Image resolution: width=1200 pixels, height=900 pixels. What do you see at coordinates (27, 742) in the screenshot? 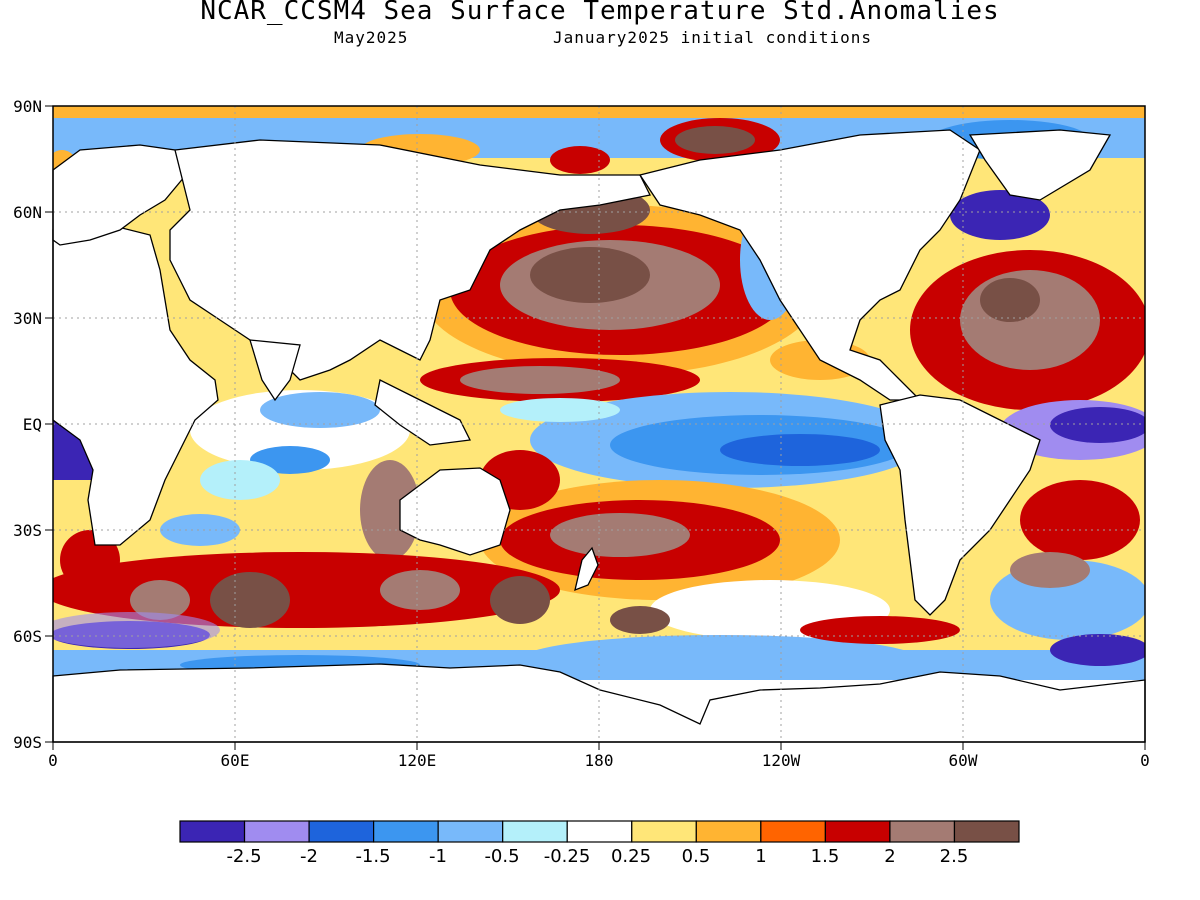
I see `y-tick-label: 90S` at bounding box center [27, 742].